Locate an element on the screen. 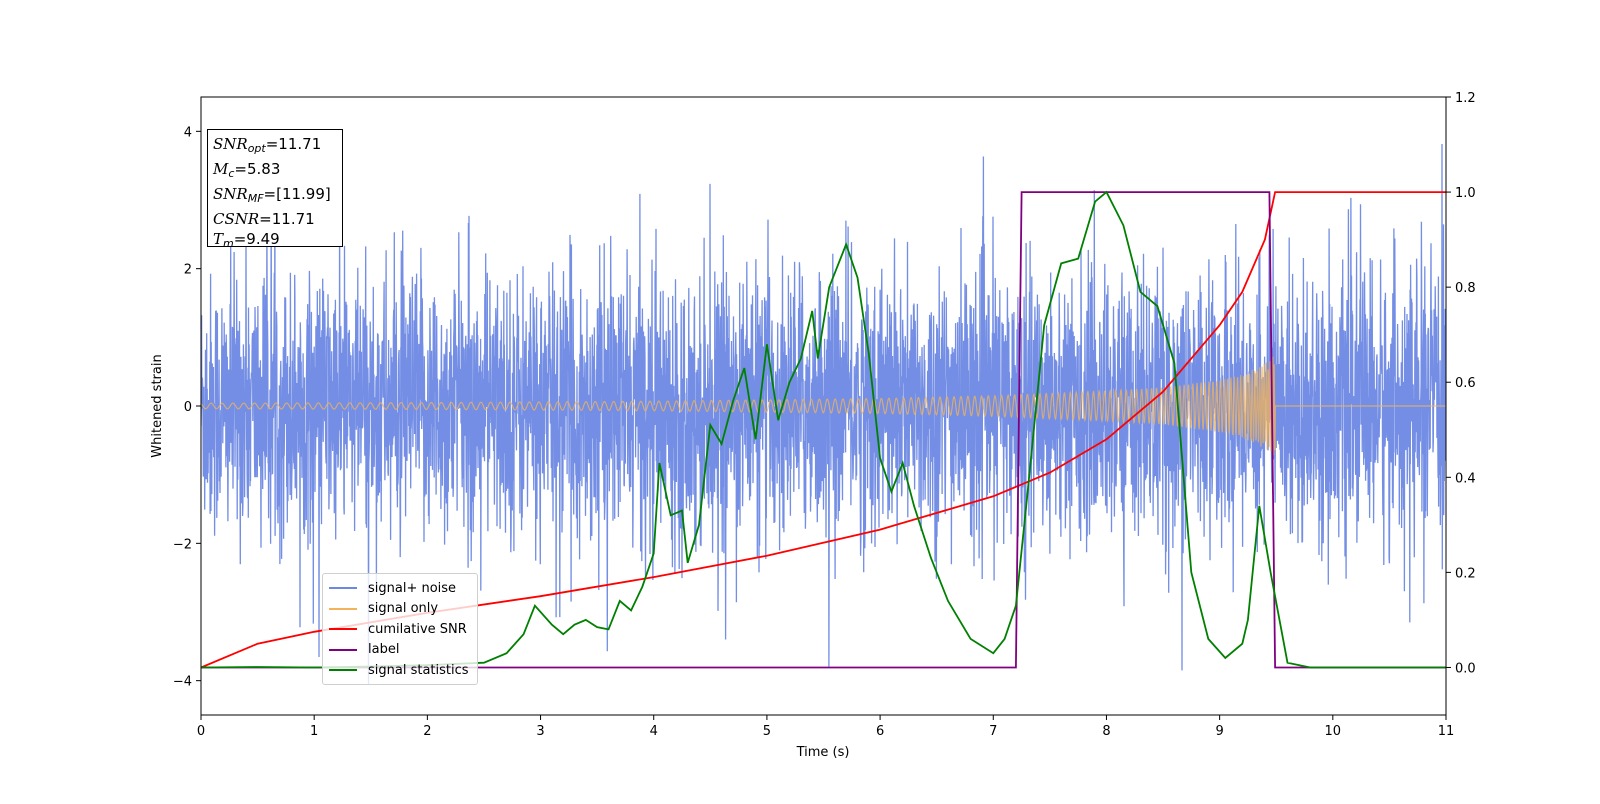  y-tick-label: 0 is located at coordinates (188, 407).